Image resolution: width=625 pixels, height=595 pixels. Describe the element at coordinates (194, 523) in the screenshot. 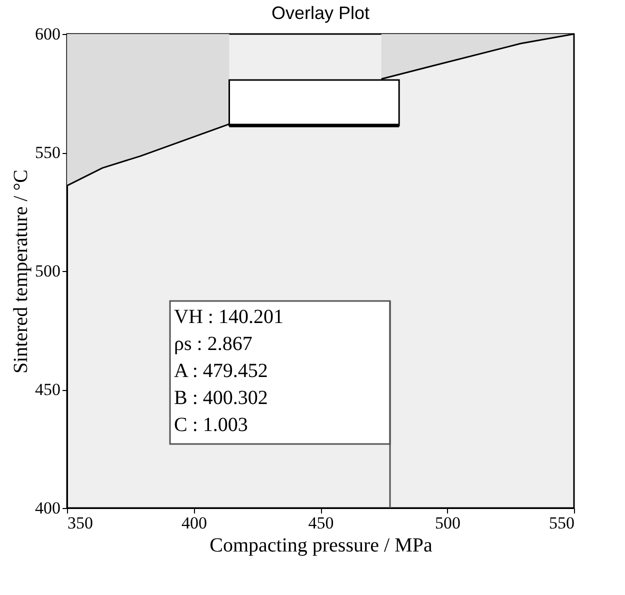

I see `x-tick-label: 400` at that location.